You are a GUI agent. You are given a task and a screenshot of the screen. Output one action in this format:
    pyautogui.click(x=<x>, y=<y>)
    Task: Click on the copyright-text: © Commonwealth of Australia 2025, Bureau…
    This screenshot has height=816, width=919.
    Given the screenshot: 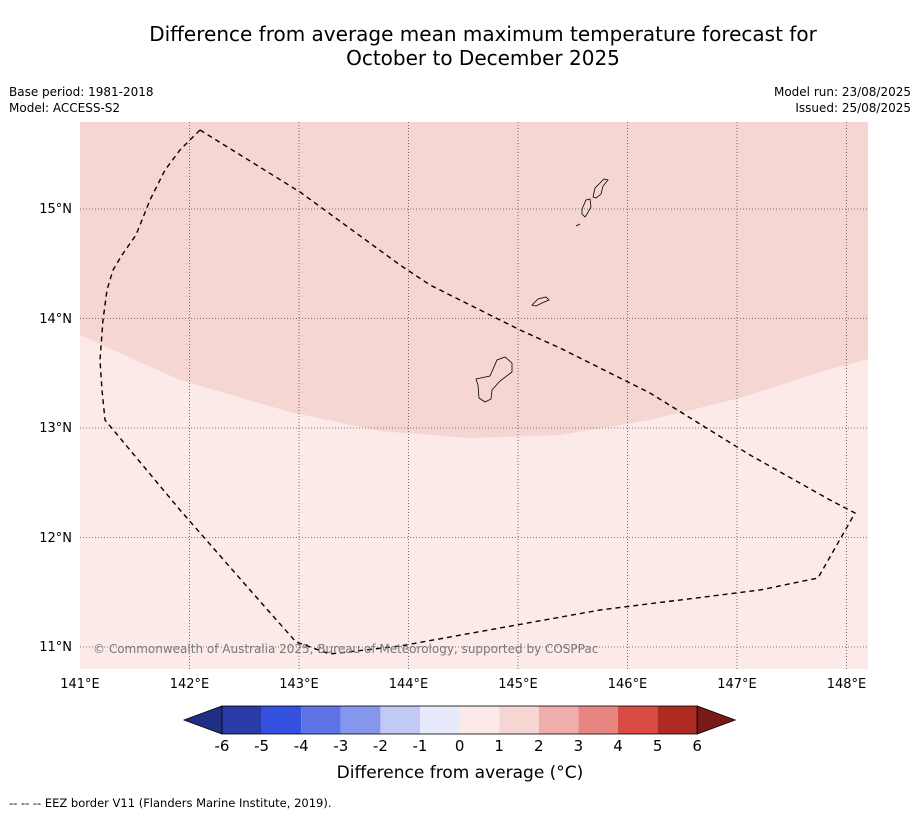 What is the action you would take?
    pyautogui.click(x=345, y=649)
    